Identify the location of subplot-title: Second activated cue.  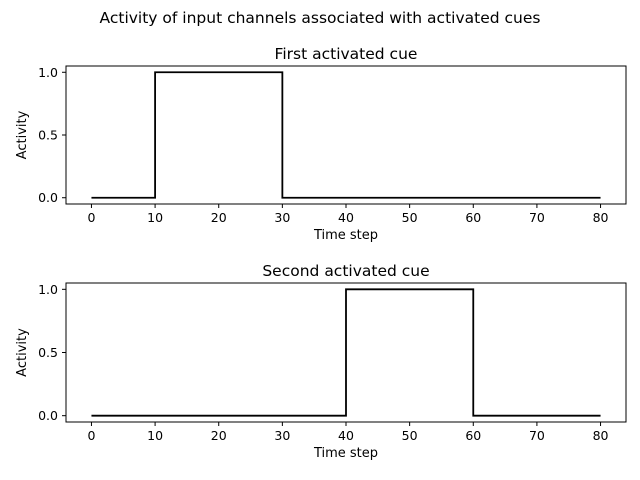
(345, 271).